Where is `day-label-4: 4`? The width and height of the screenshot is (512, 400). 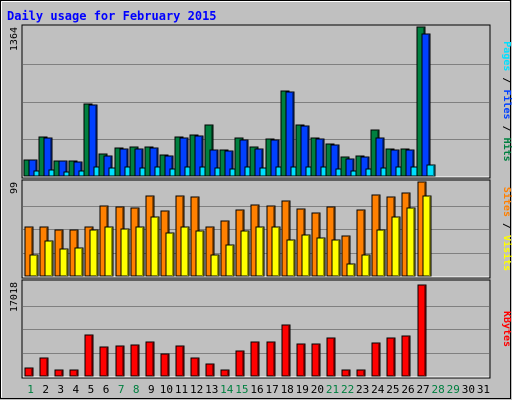 day-label-4: 4 is located at coordinates (76, 389).